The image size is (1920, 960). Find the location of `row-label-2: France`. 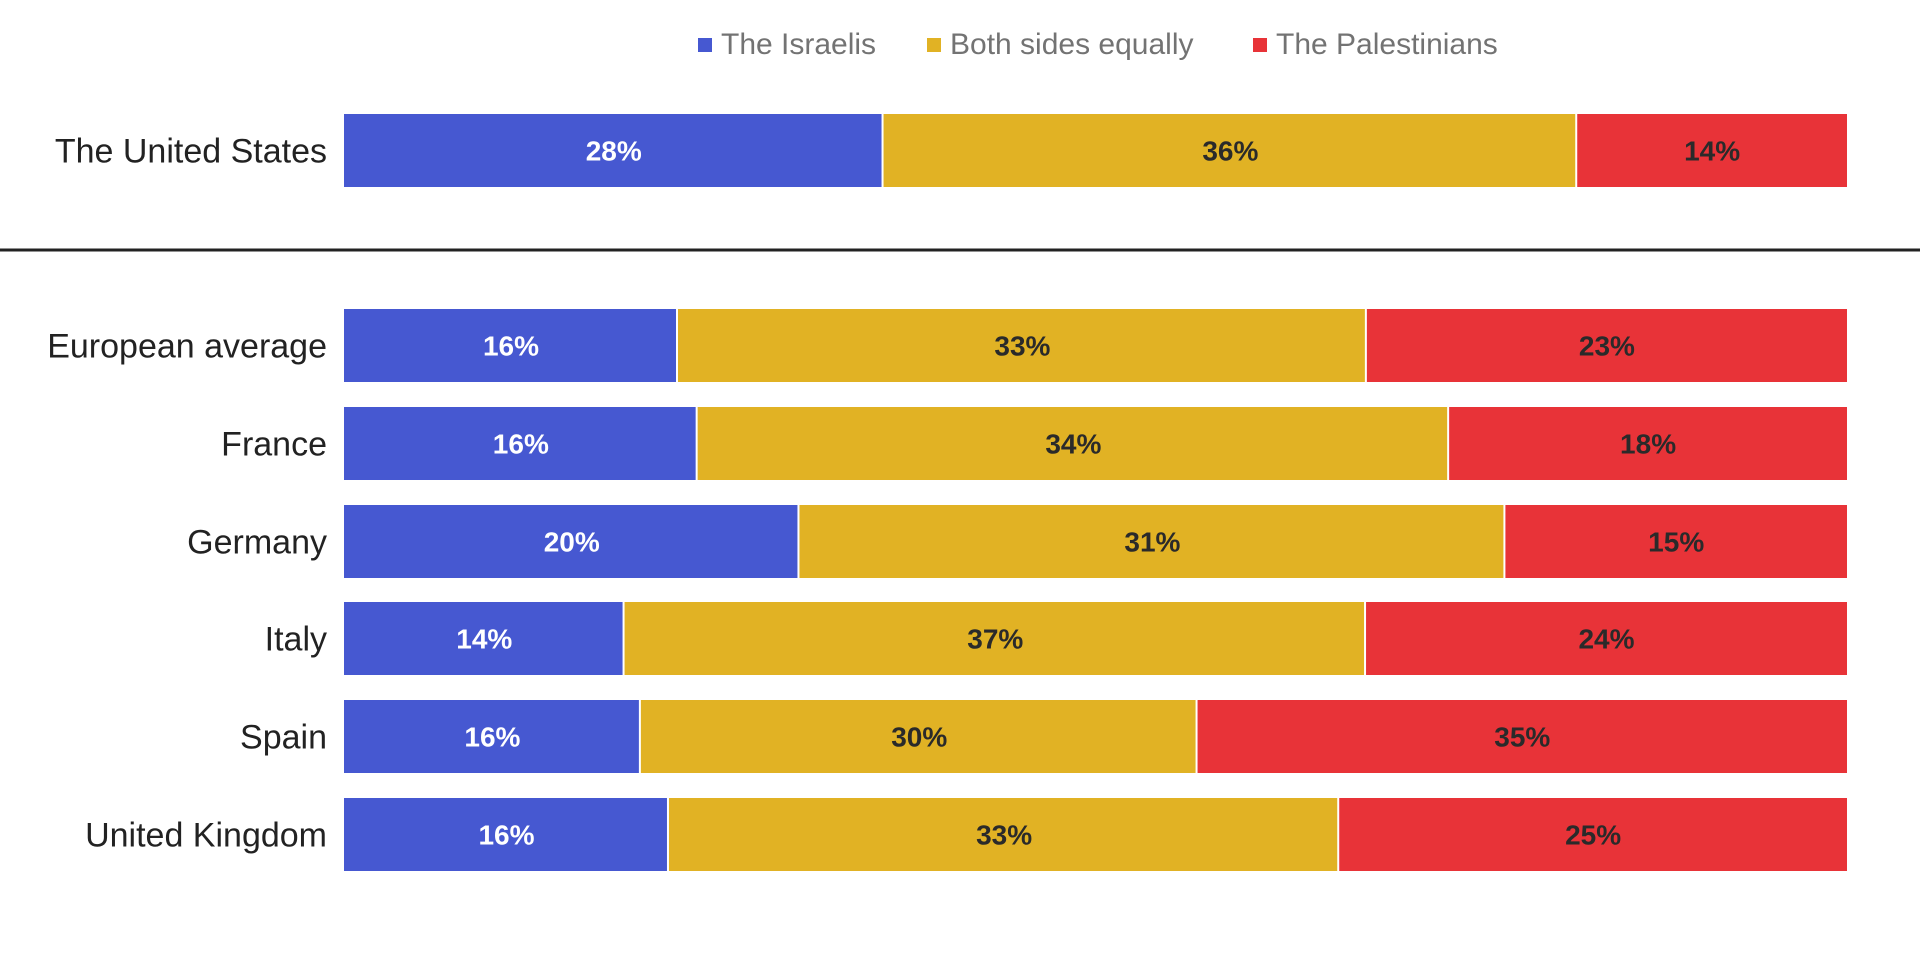

row-label-2: France is located at coordinates (274, 445).